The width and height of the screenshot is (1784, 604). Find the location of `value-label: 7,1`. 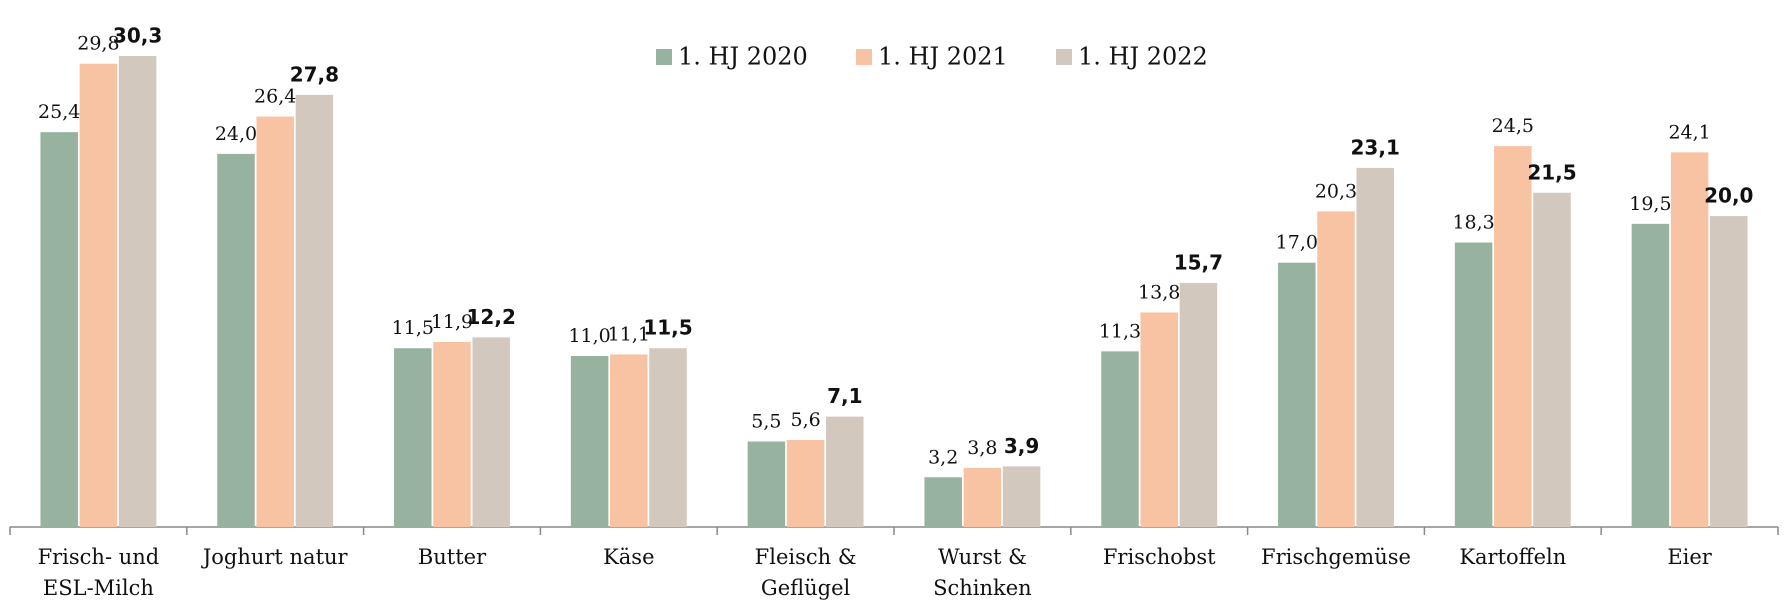

value-label: 7,1 is located at coordinates (844, 396).